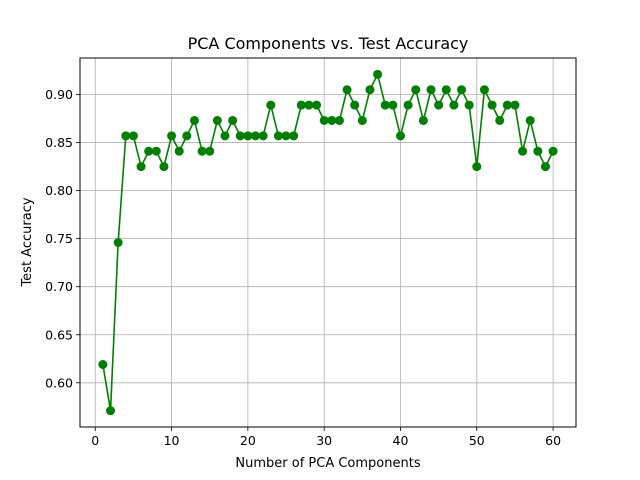 The image size is (640, 480). Describe the element at coordinates (59, 238) in the screenshot. I see `y-tick-label: 0.75` at that location.